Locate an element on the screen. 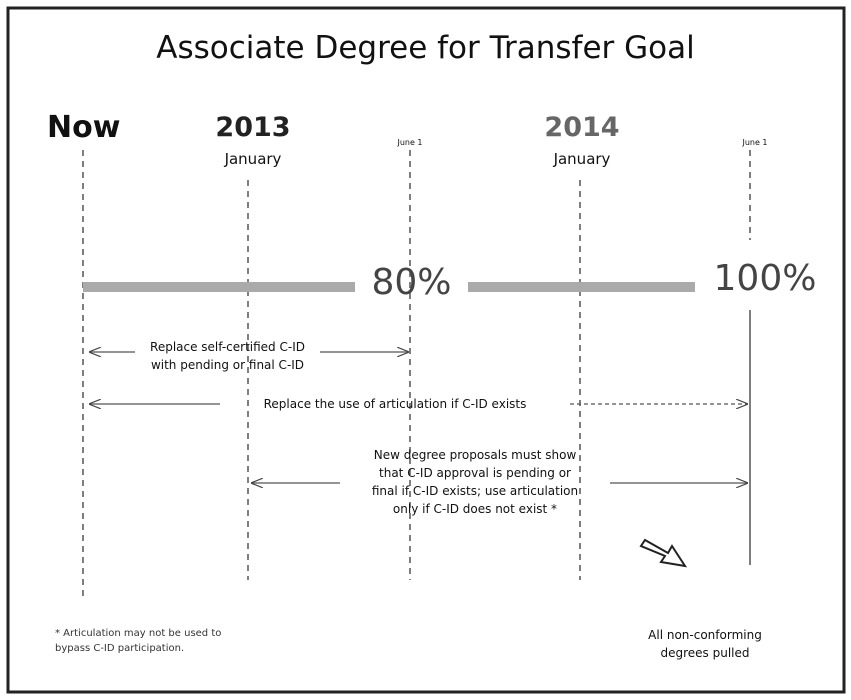  label-line: final if C-ID exists; use articulation is located at coordinates (475, 491).